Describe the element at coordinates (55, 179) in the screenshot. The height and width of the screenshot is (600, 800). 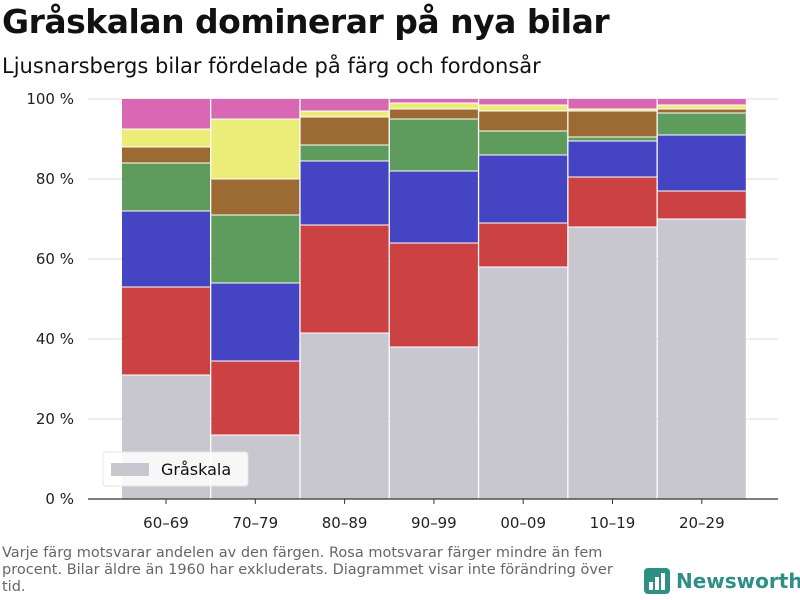
I see `y-tick-label: 80 %` at that location.